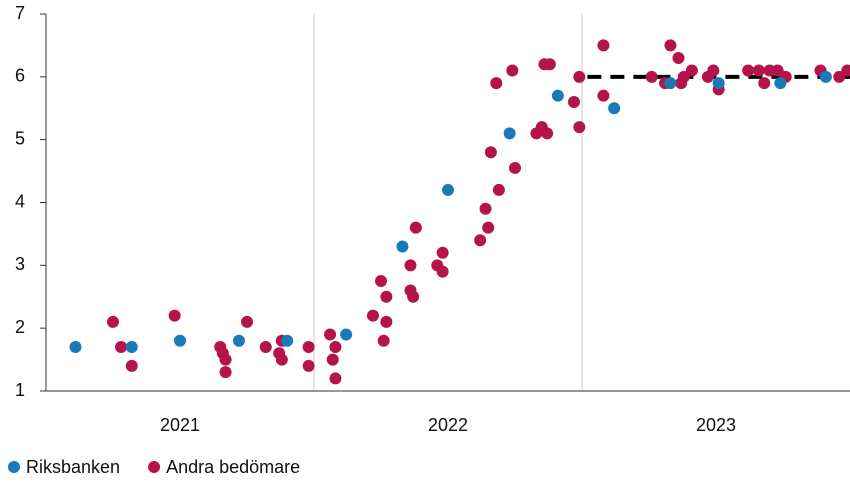 This screenshot has width=850, height=484. I want to click on x-tick-label: 2022, so click(448, 425).